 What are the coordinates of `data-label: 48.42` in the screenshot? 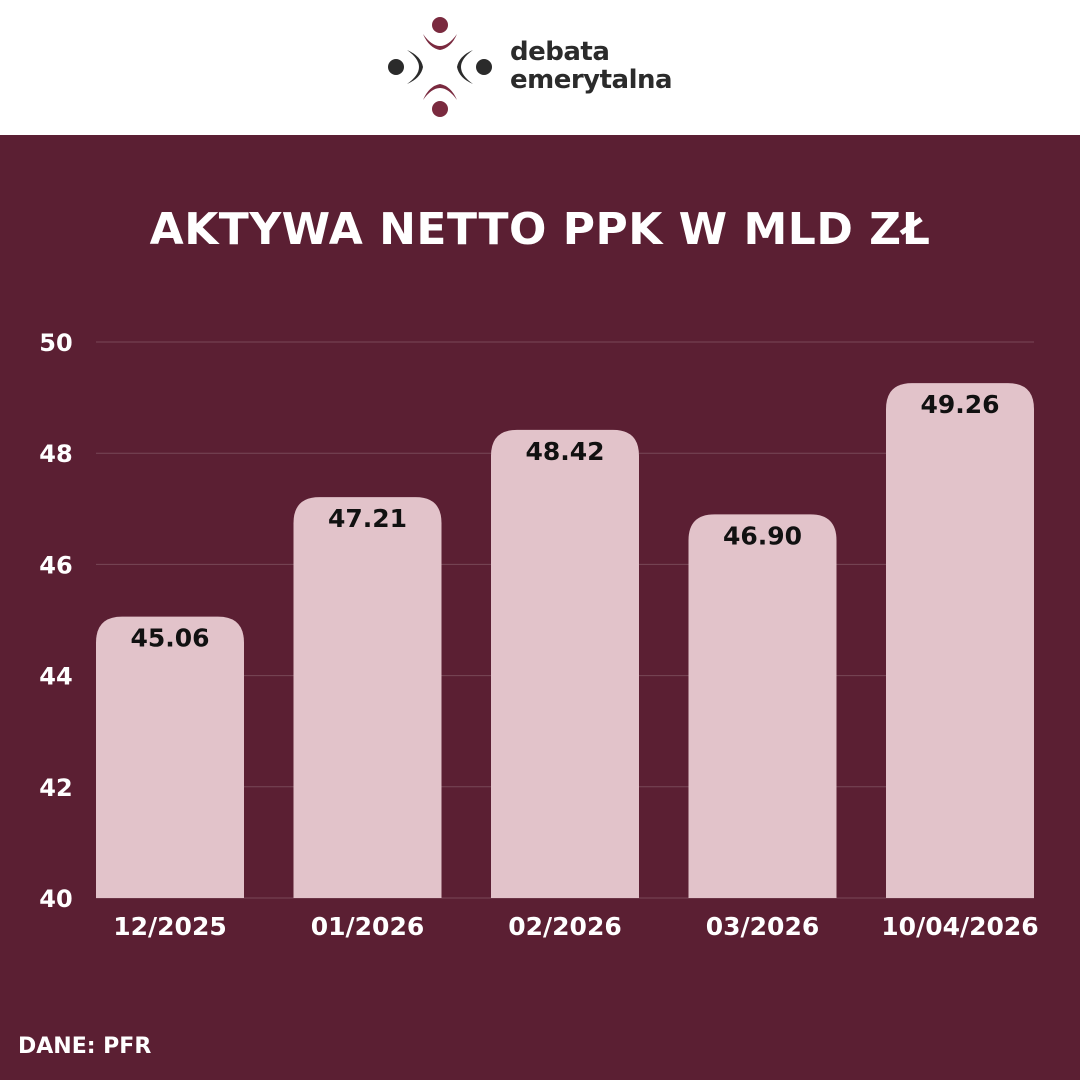 It's located at (564, 451).